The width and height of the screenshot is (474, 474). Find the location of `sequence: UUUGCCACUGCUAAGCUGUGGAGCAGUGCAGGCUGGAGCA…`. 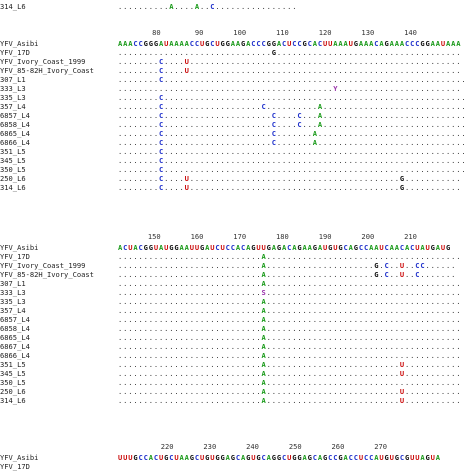

sequence: UUUGCCACUGCUAAGCUGUGGAGCAGUGCAGGCUGGAGCA… is located at coordinates (279, 457).